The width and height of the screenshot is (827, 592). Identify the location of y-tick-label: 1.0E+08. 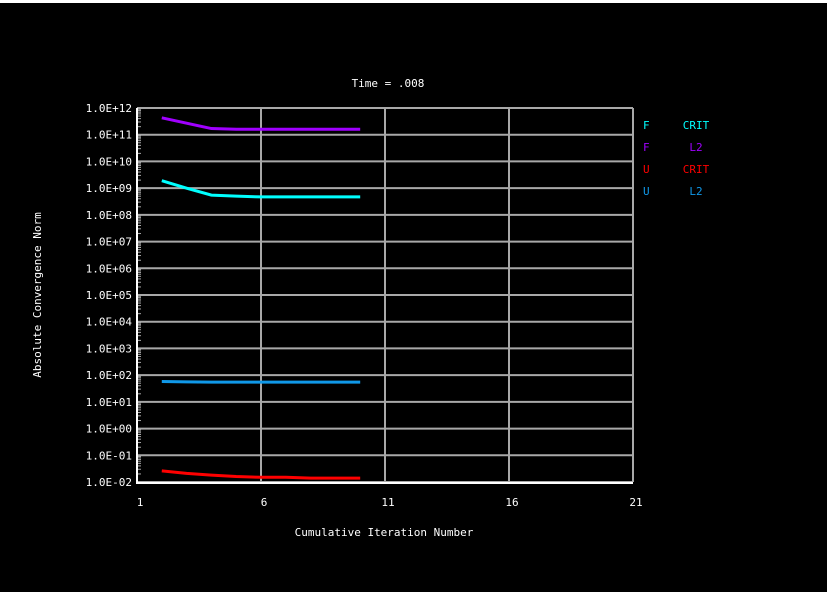
(109, 215).